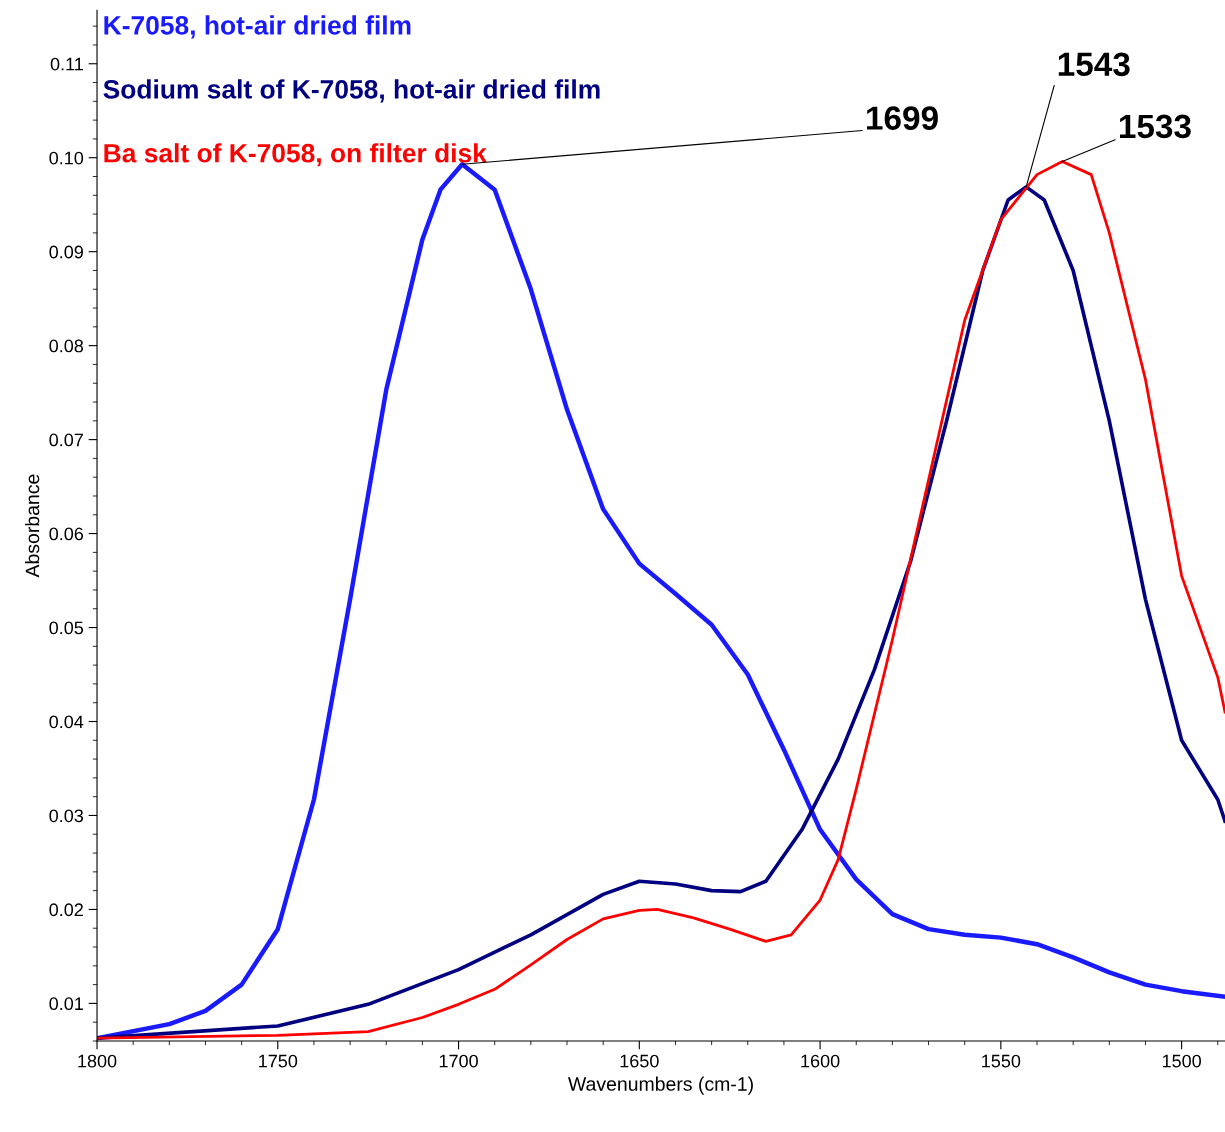 The width and height of the screenshot is (1225, 1132). I want to click on y-tick-label: 0.10, so click(66, 158).